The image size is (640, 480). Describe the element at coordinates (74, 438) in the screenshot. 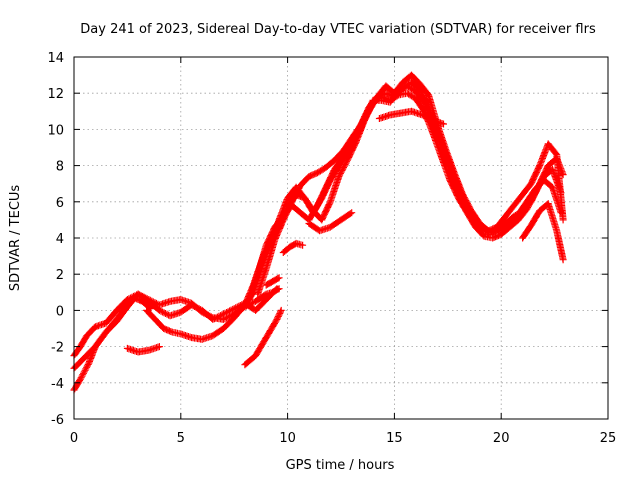

I see `x-tick-label: 0` at that location.